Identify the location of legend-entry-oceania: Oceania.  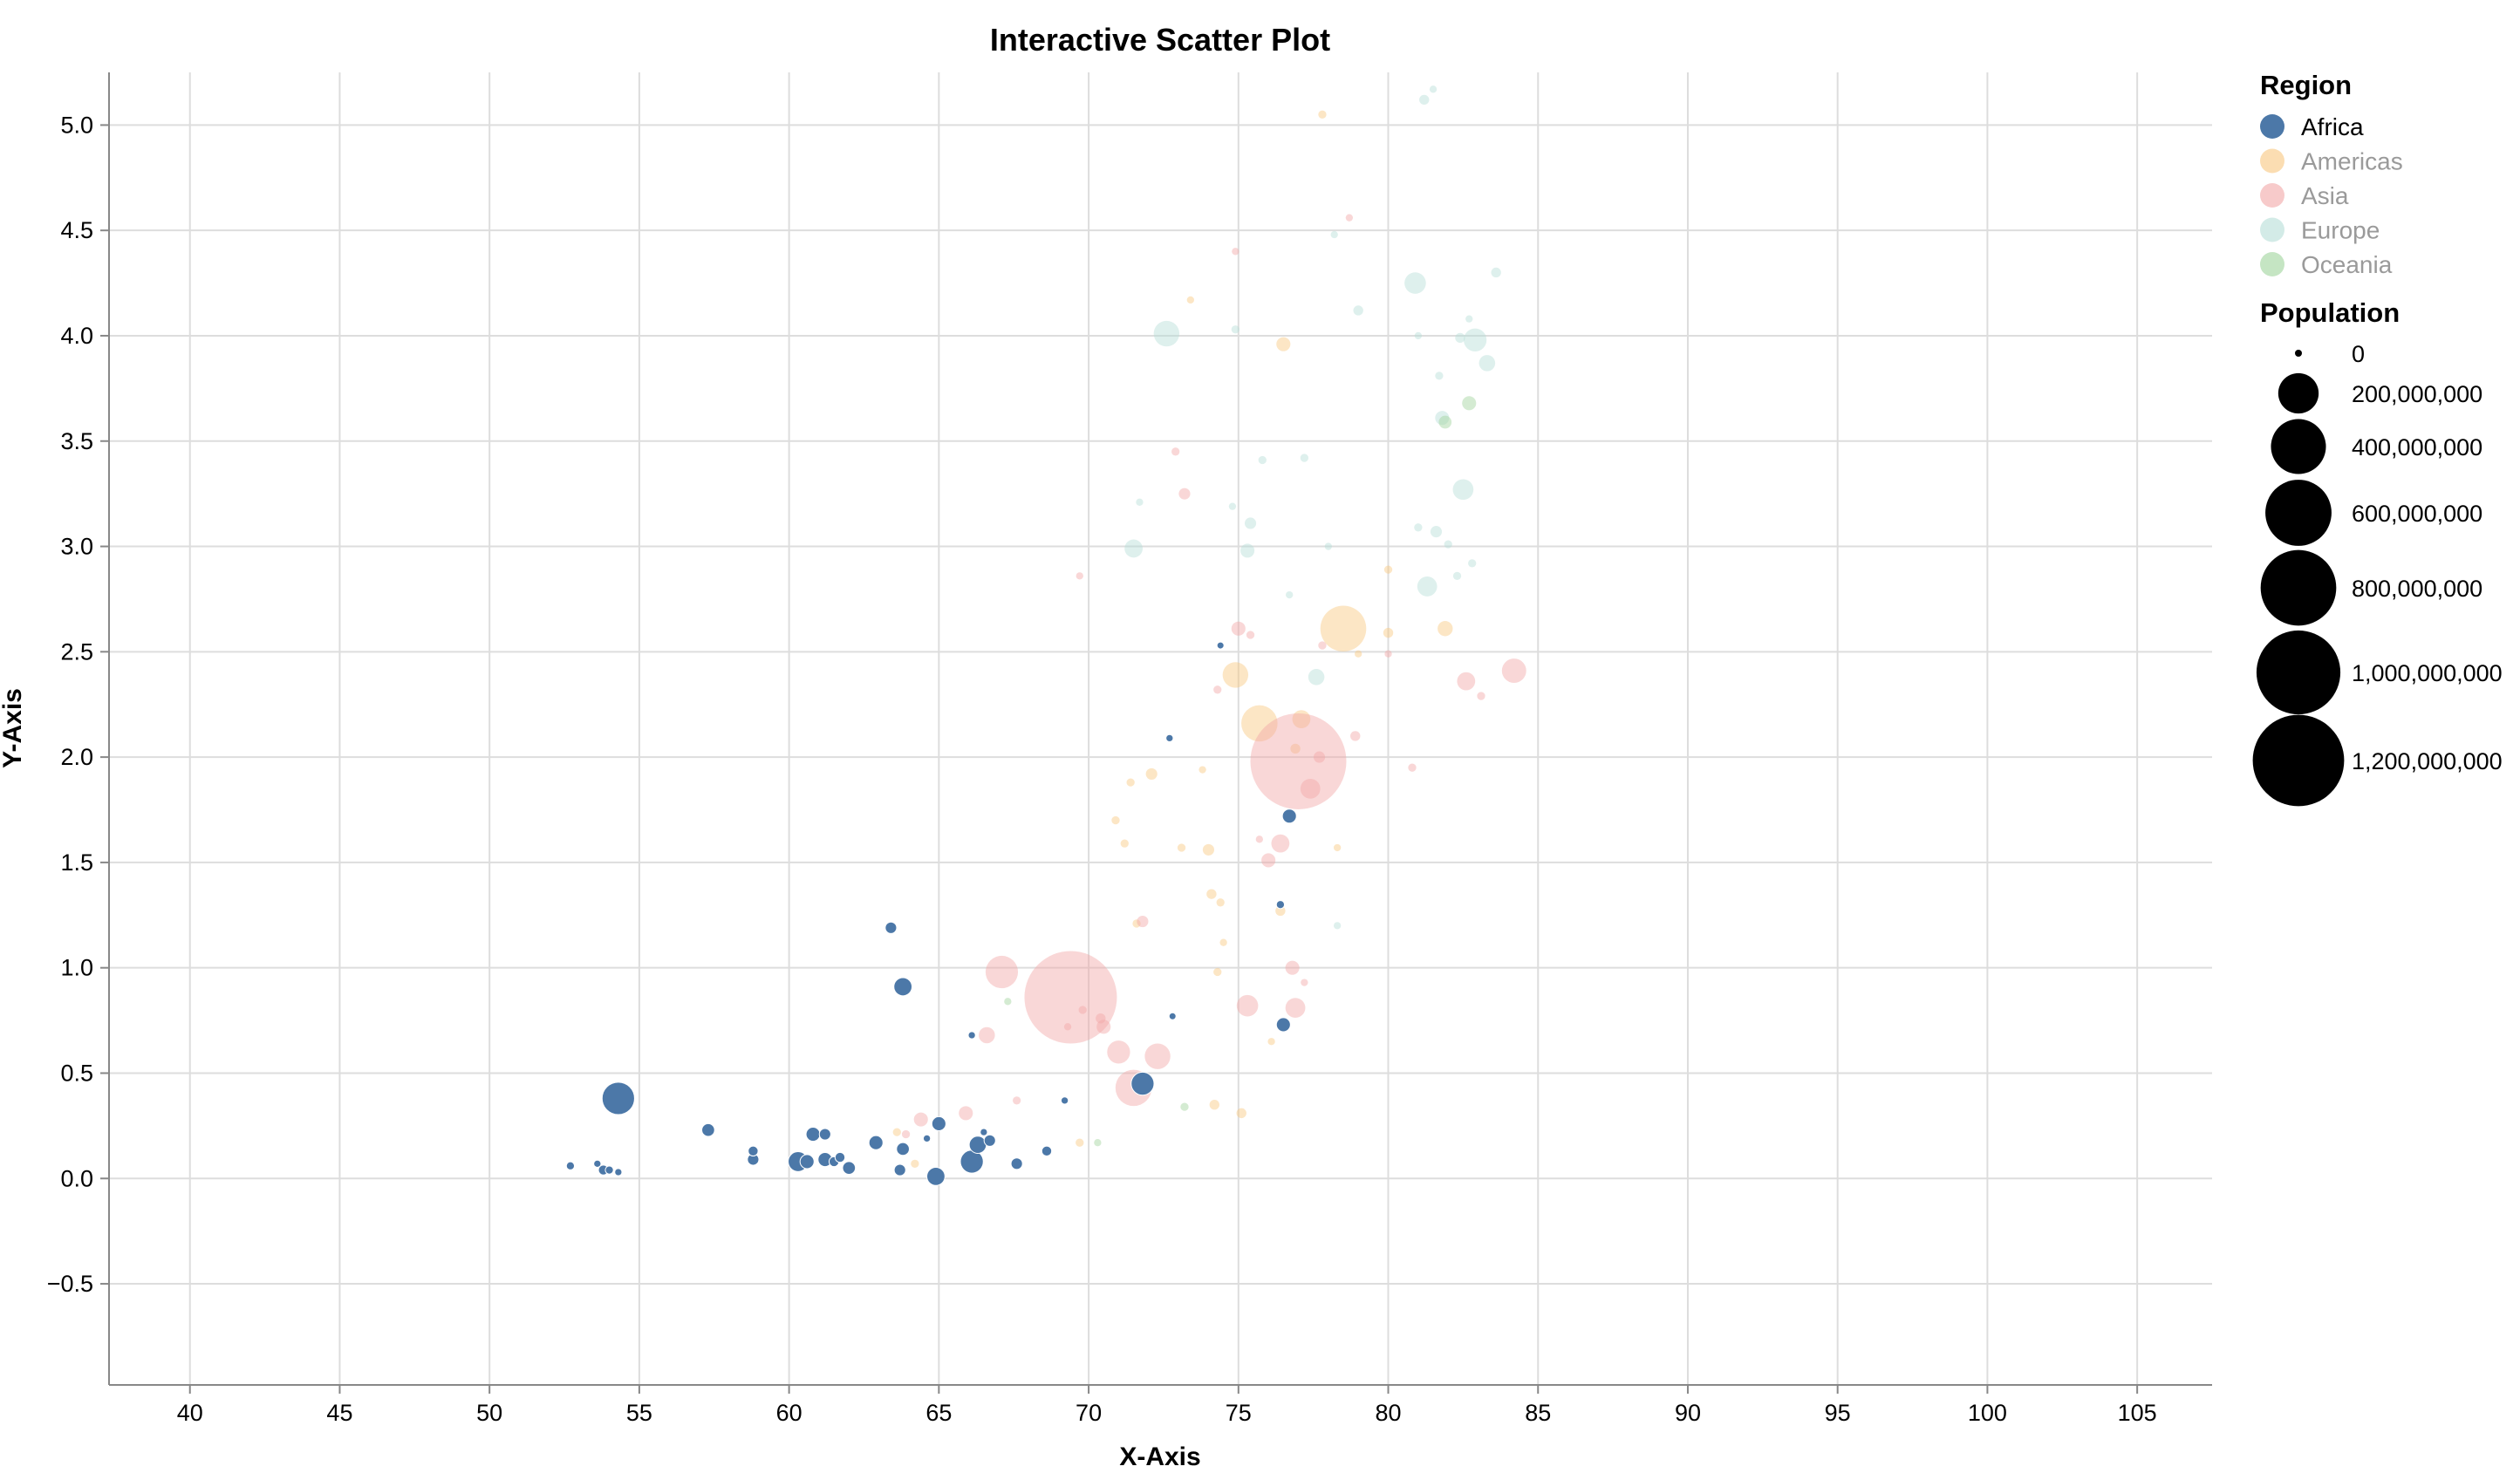
(2326, 264).